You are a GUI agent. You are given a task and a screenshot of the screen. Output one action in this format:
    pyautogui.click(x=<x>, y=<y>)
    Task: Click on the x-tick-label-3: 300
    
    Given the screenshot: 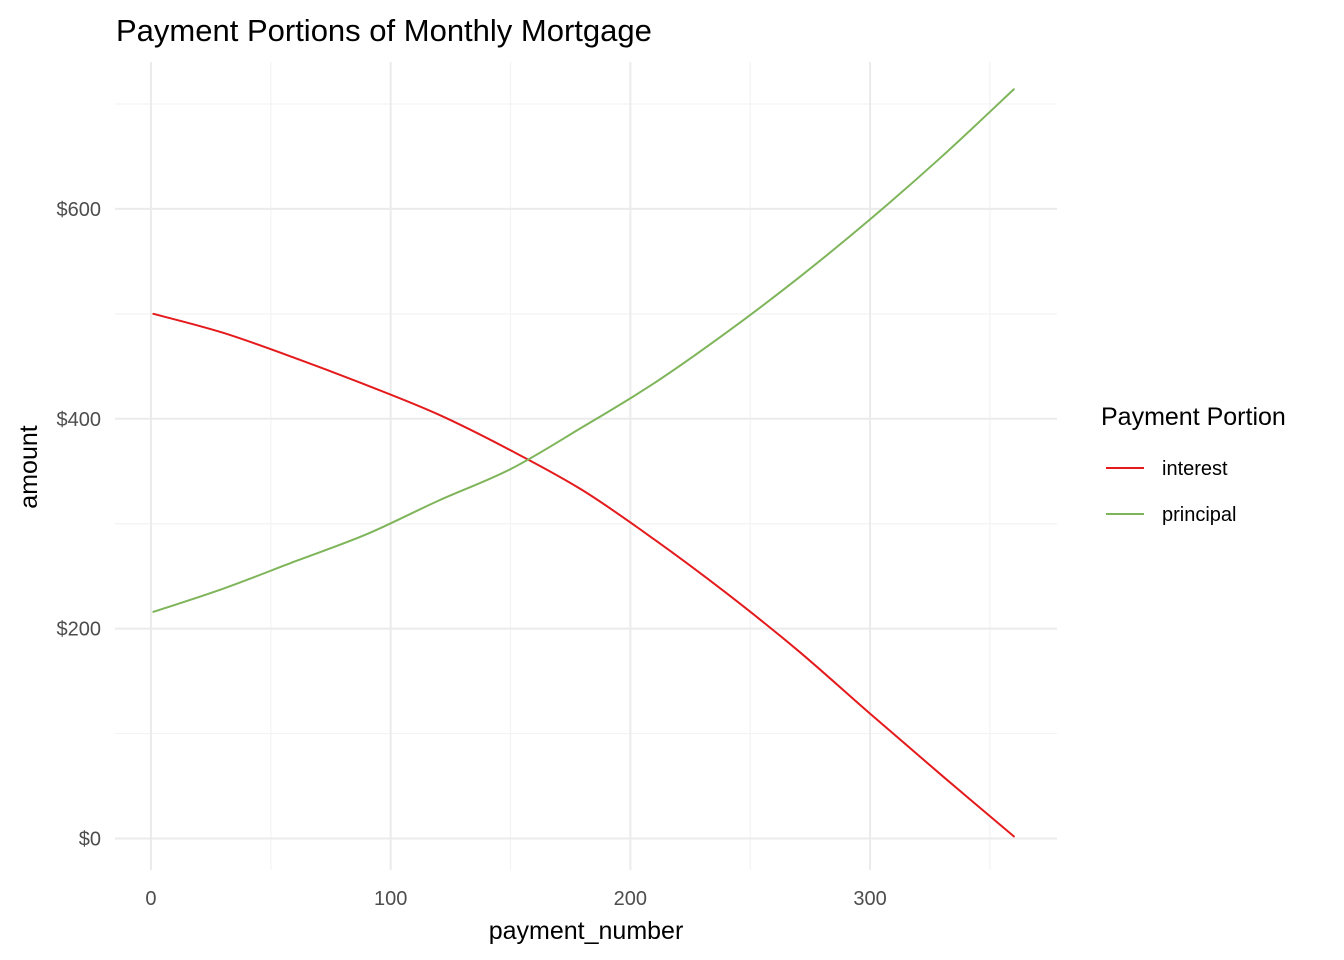 What is the action you would take?
    pyautogui.click(x=869, y=899)
    